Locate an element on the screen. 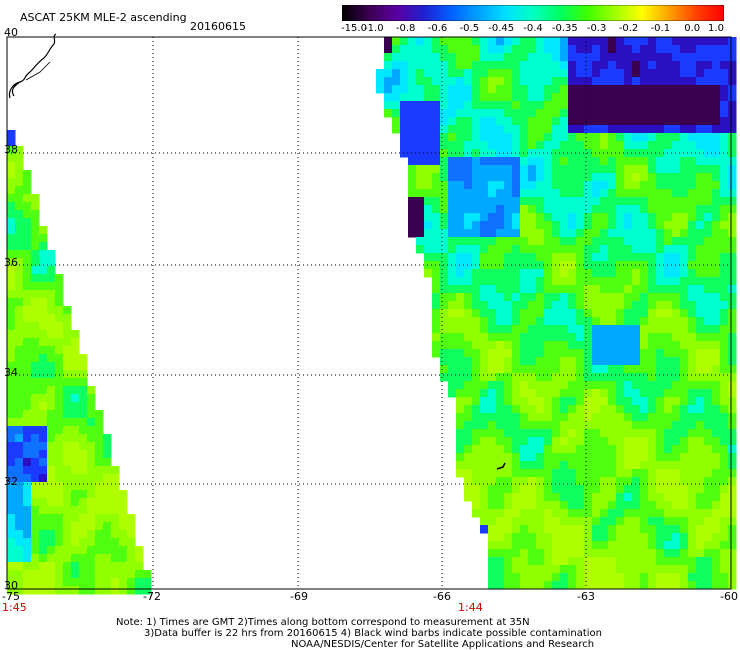  lat-label-34: 34 is located at coordinates (11, 372).